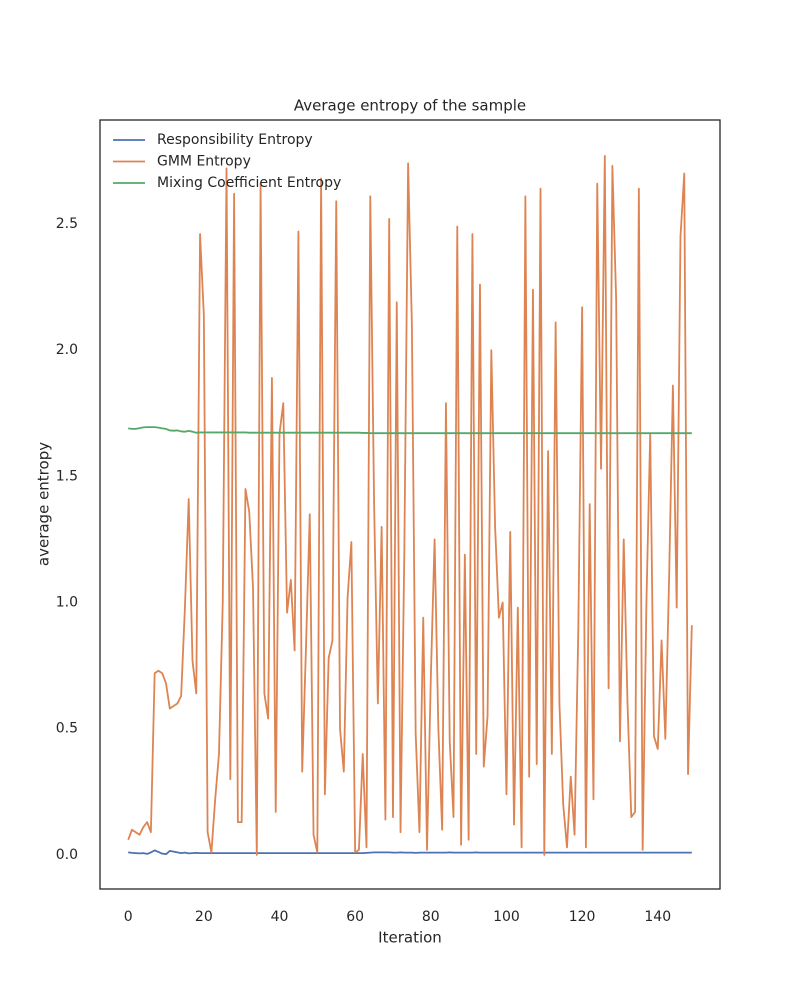 The width and height of the screenshot is (800, 1000). I want to click on y-tick-label: 2.0, so click(67, 350).